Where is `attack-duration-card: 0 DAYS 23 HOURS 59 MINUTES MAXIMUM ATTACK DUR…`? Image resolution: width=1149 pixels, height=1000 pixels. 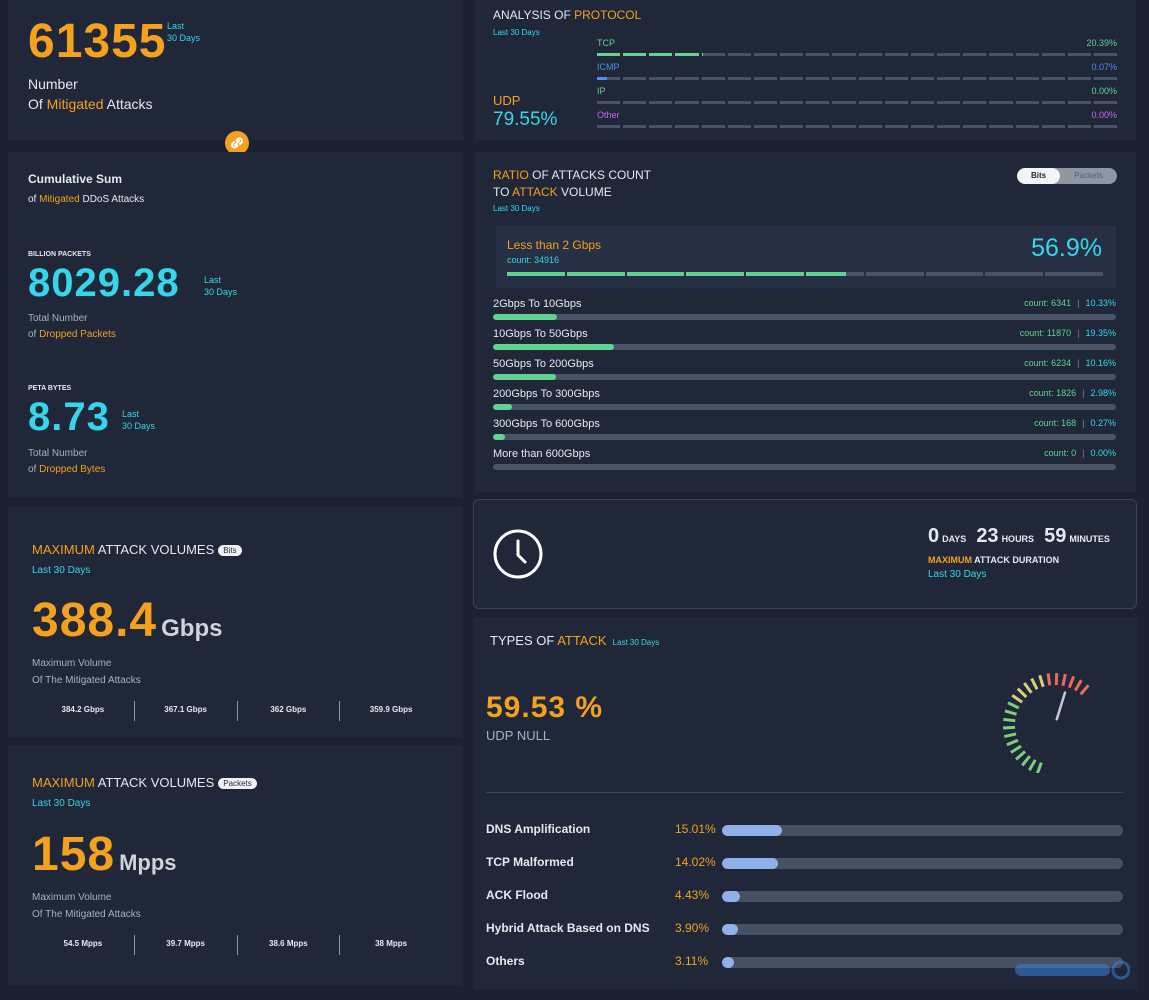
attack-duration-card: 0 DAYS 23 HOURS 59 MINUTES MAXIMUM ATTACK DUR… is located at coordinates (805, 554).